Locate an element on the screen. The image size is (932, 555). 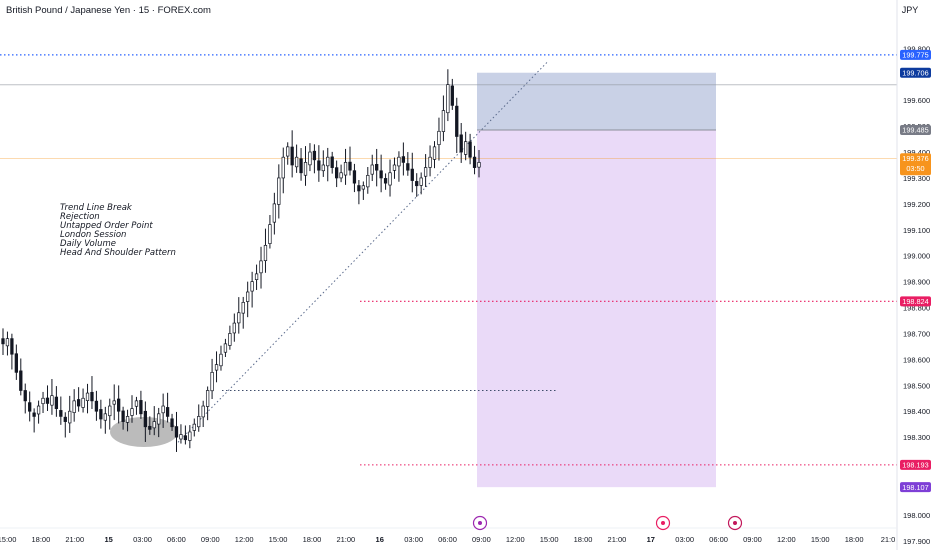
x-tick-label: 16 is located at coordinates (380, 539).